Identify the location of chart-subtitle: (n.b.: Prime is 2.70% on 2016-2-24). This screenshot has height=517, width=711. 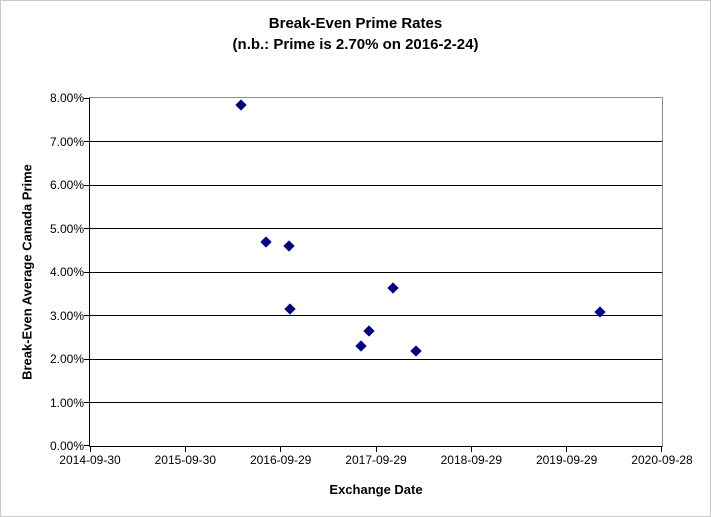
(355, 44).